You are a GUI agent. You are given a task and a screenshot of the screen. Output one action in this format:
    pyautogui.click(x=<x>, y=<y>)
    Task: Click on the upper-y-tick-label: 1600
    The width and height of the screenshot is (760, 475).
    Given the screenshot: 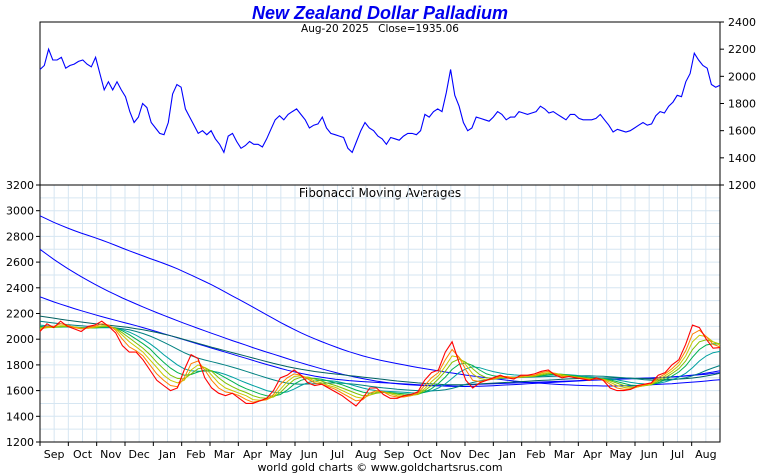 What is the action you would take?
    pyautogui.click(x=742, y=131)
    